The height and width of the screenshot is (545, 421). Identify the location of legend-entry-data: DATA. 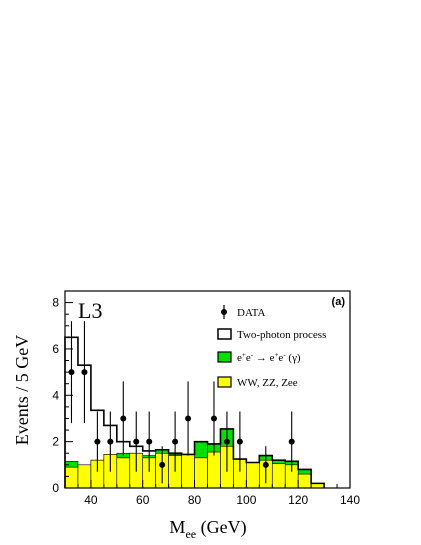
(243, 312).